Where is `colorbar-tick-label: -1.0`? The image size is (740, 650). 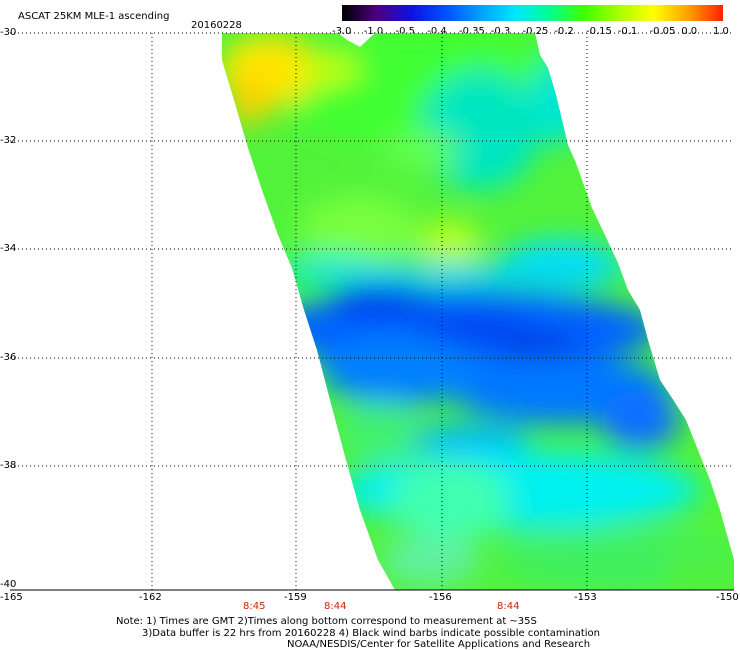
colorbar-tick-label: -1.0 is located at coordinates (373, 31).